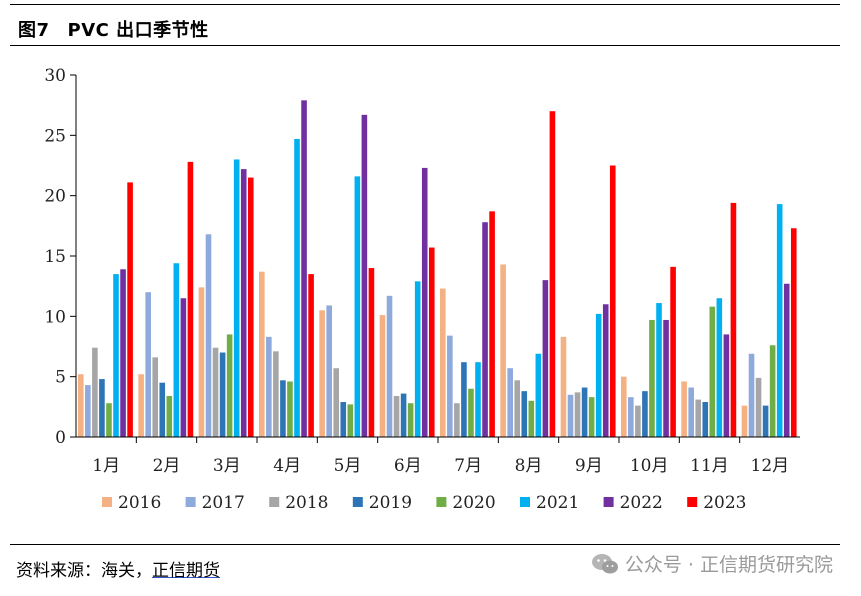 The height and width of the screenshot is (596, 861). Describe the element at coordinates (55, 136) in the screenshot. I see `y-tick-label: 25` at that location.